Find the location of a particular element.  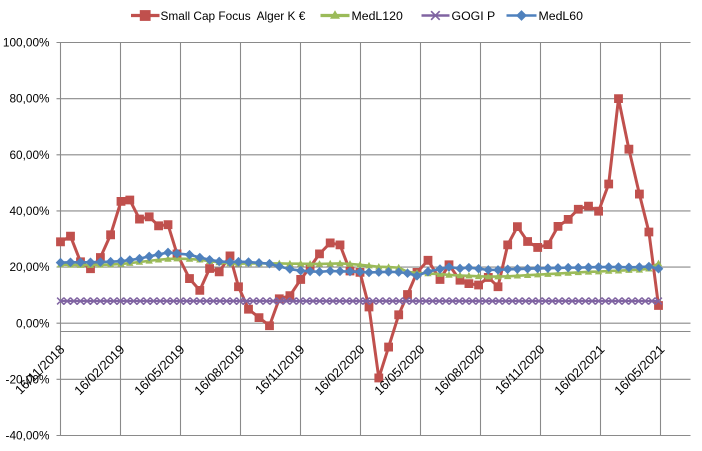

svg-text: MedL60 is located at coordinates (561, 16).